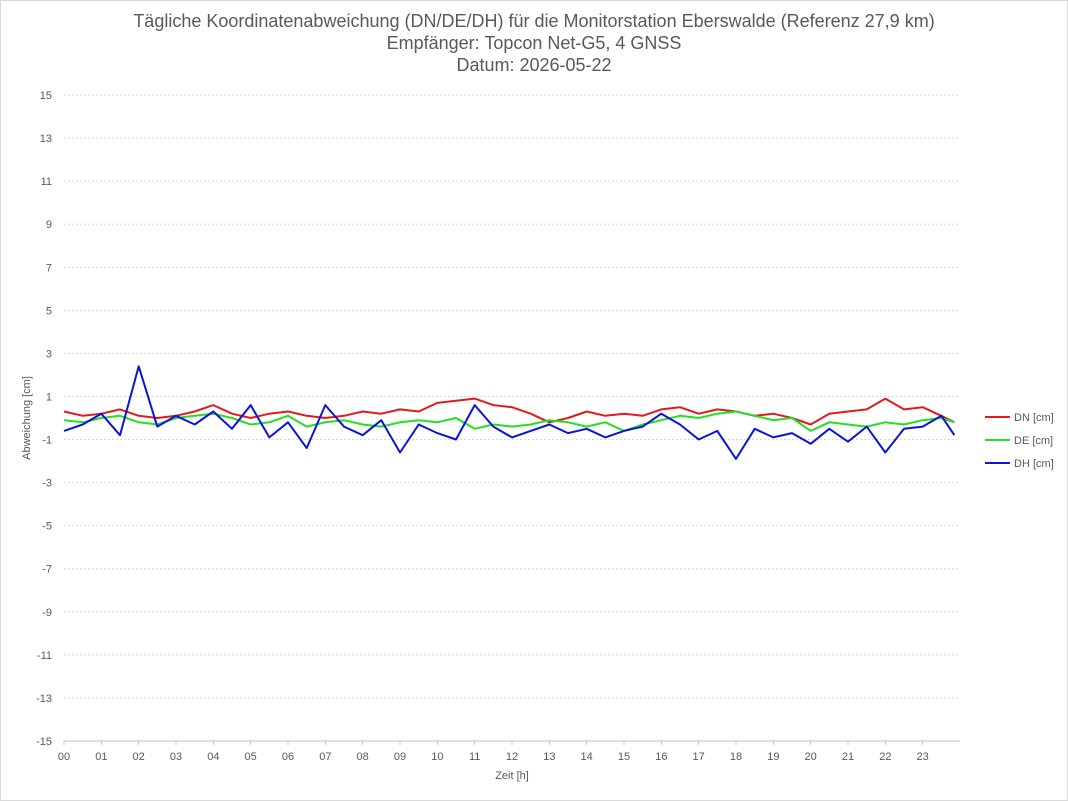  What do you see at coordinates (736, 757) in the screenshot?
I see `x-tick-label: 18` at bounding box center [736, 757].